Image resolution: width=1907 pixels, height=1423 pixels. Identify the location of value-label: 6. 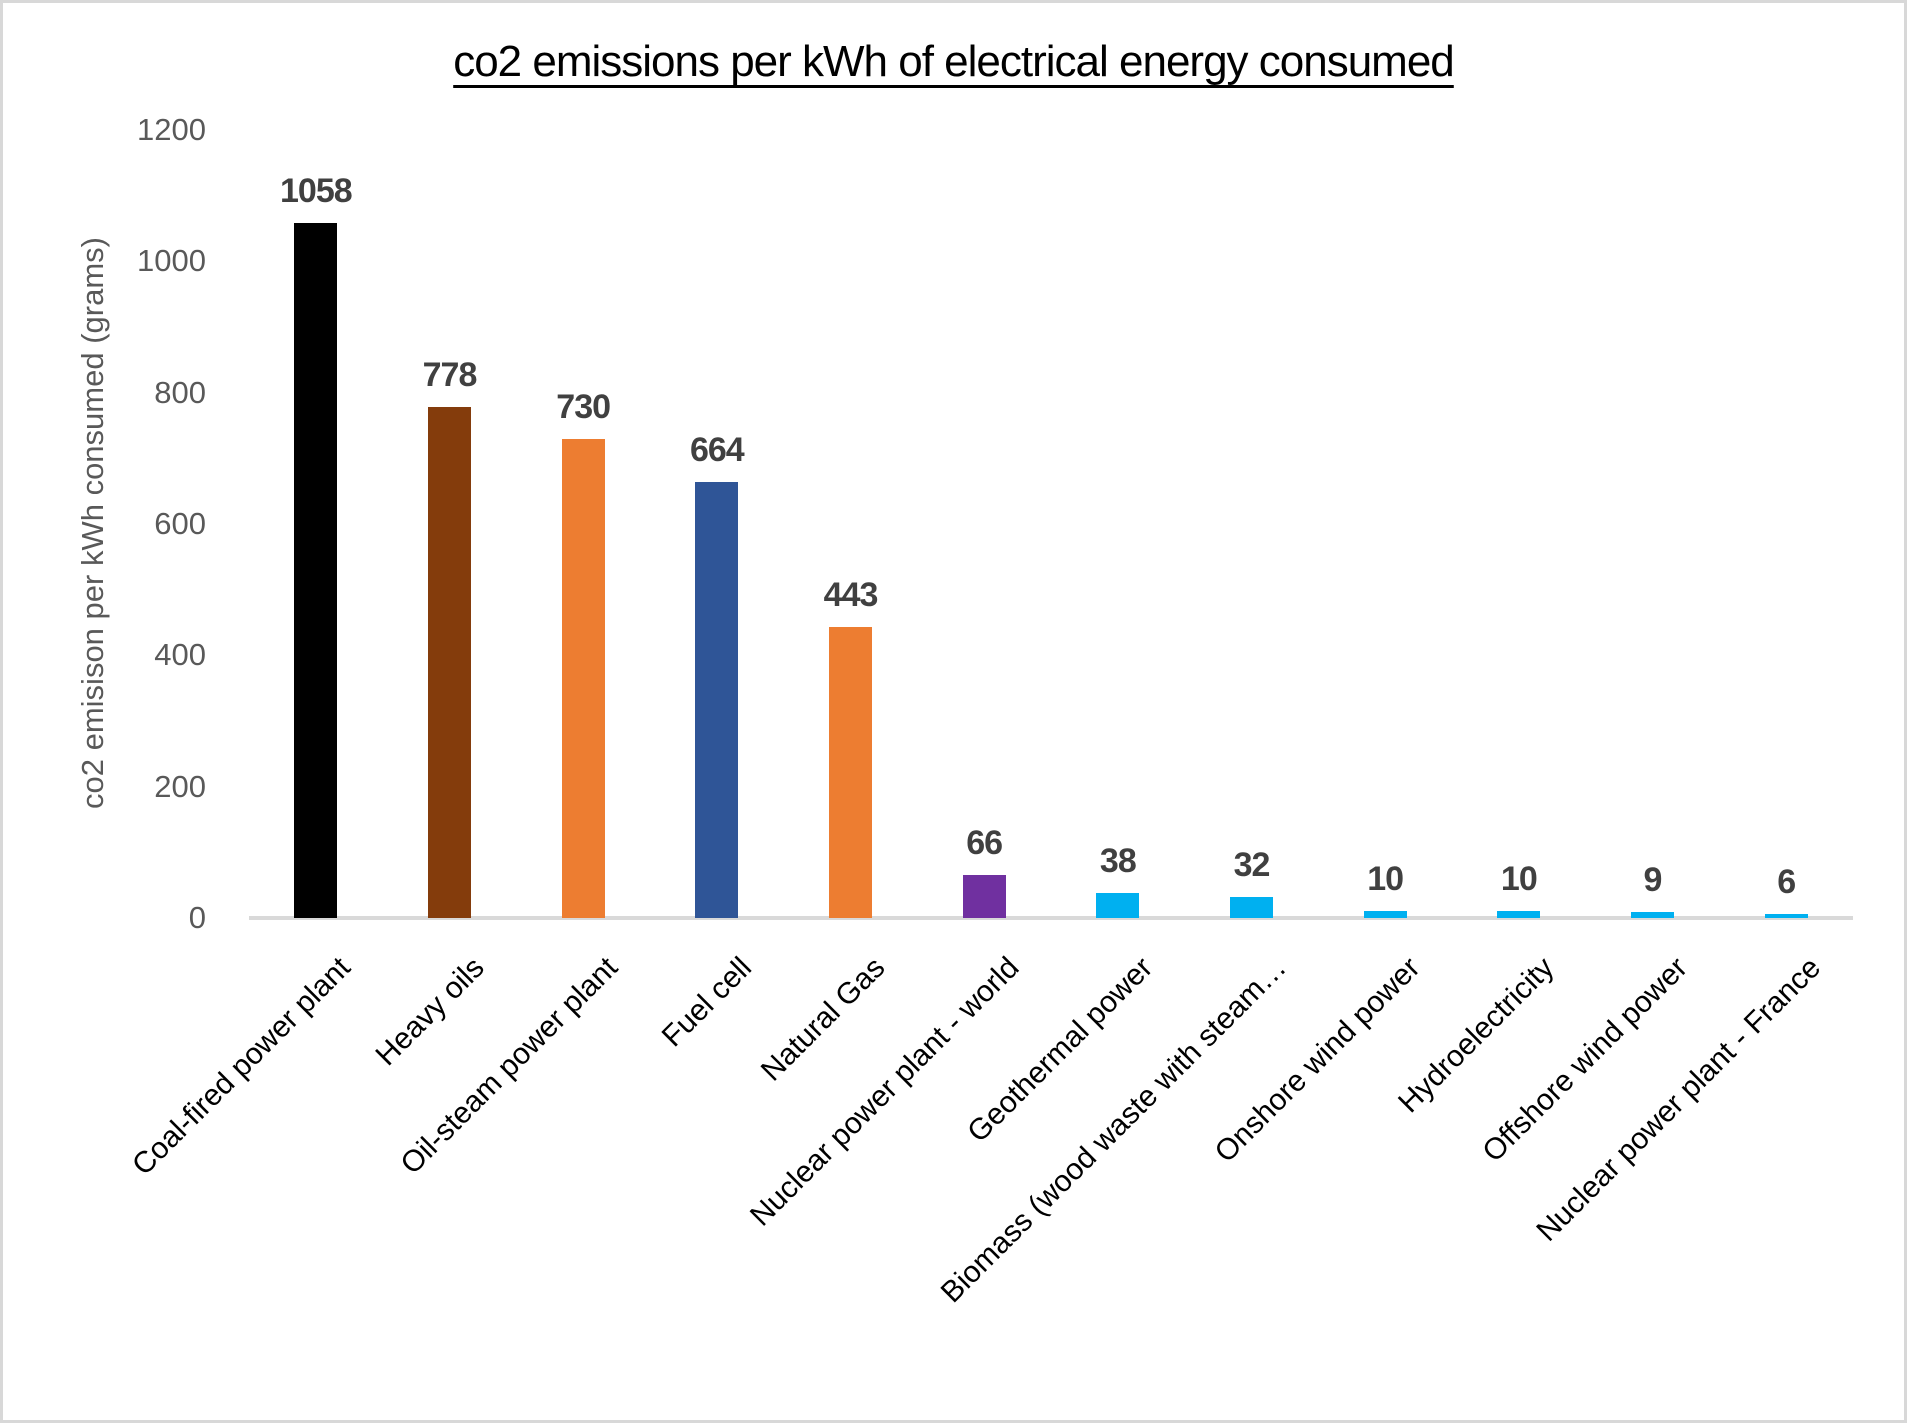
(1786, 882).